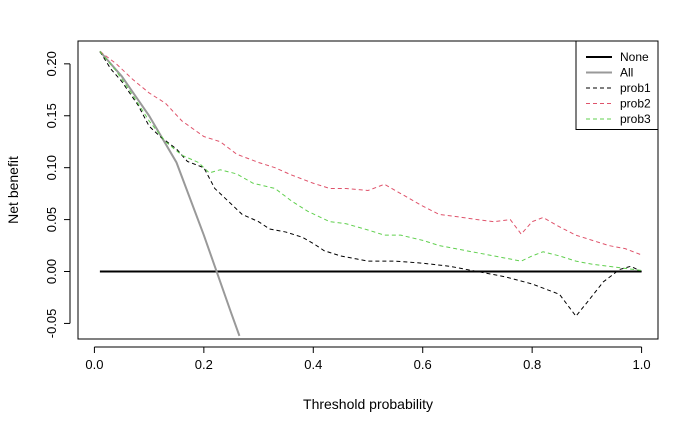 The image size is (700, 432). Describe the element at coordinates (368, 359) in the screenshot. I see `x-axis: 0.0 0.2 0.4 0.6 0.8 1.0` at that location.